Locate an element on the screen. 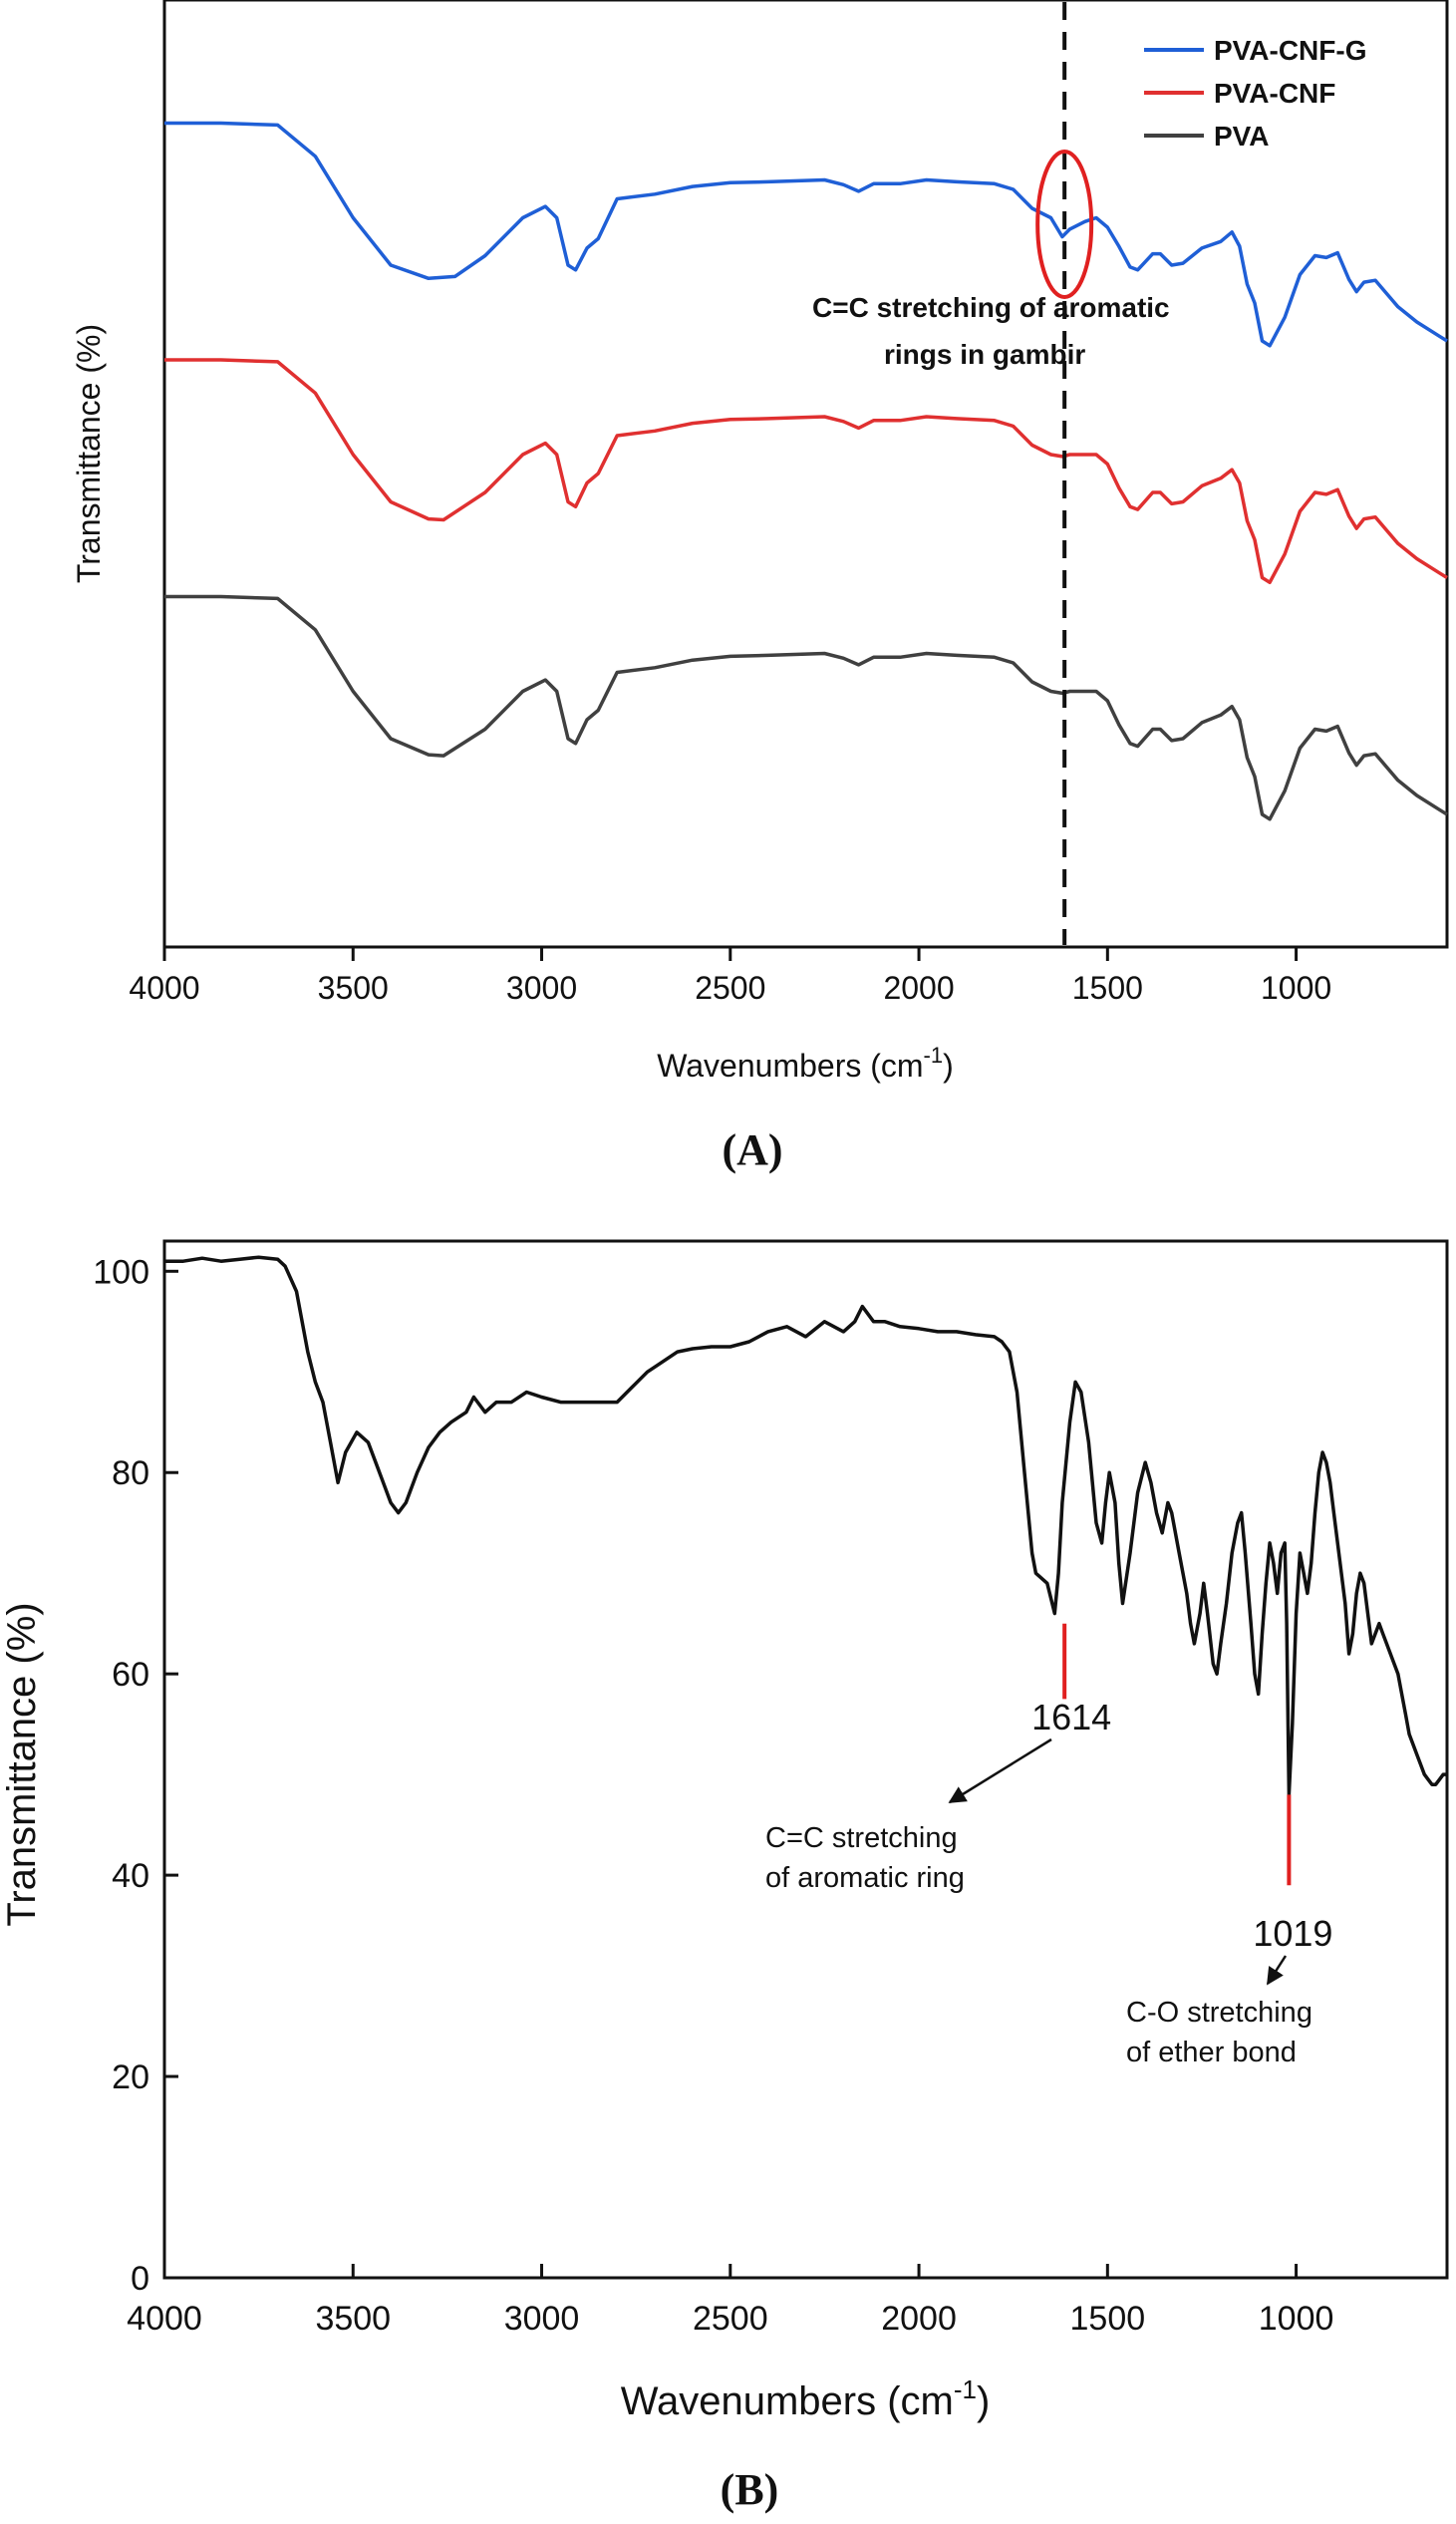  legend-label-pva: PVA is located at coordinates (1242, 136).